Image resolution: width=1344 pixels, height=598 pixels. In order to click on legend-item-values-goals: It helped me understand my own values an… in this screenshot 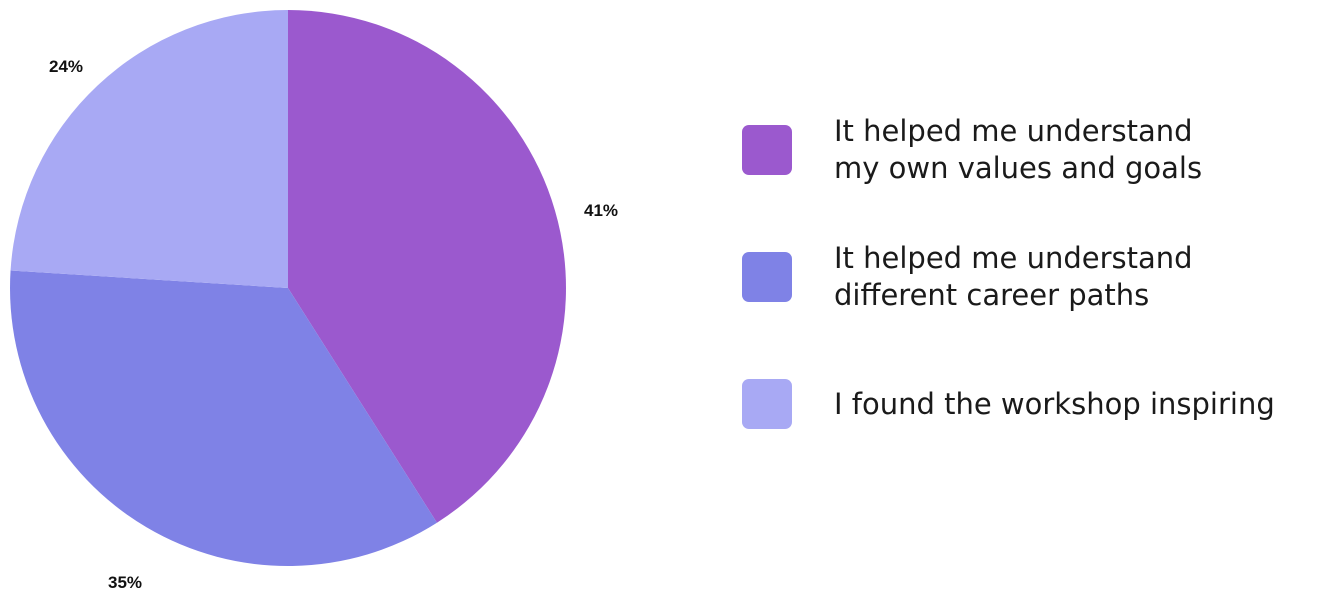, I will do `click(1042, 149)`.